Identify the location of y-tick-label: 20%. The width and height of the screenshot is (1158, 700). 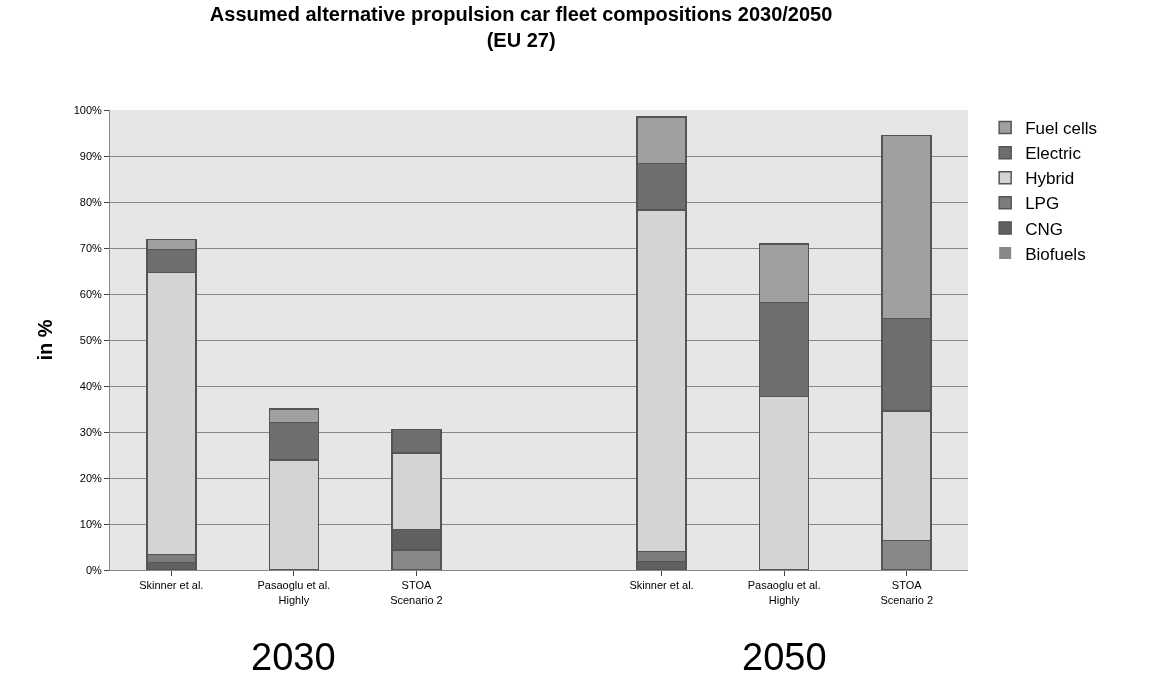
(90, 477).